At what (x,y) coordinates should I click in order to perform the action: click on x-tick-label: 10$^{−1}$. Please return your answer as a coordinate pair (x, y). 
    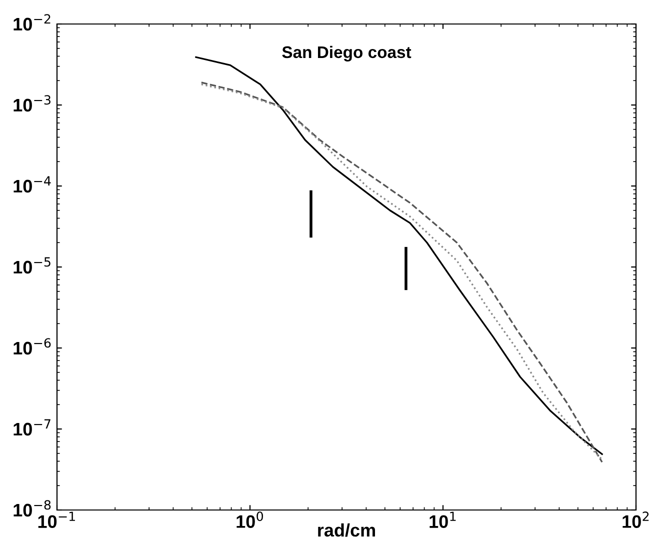
    Looking at the image, I should click on (56, 520).